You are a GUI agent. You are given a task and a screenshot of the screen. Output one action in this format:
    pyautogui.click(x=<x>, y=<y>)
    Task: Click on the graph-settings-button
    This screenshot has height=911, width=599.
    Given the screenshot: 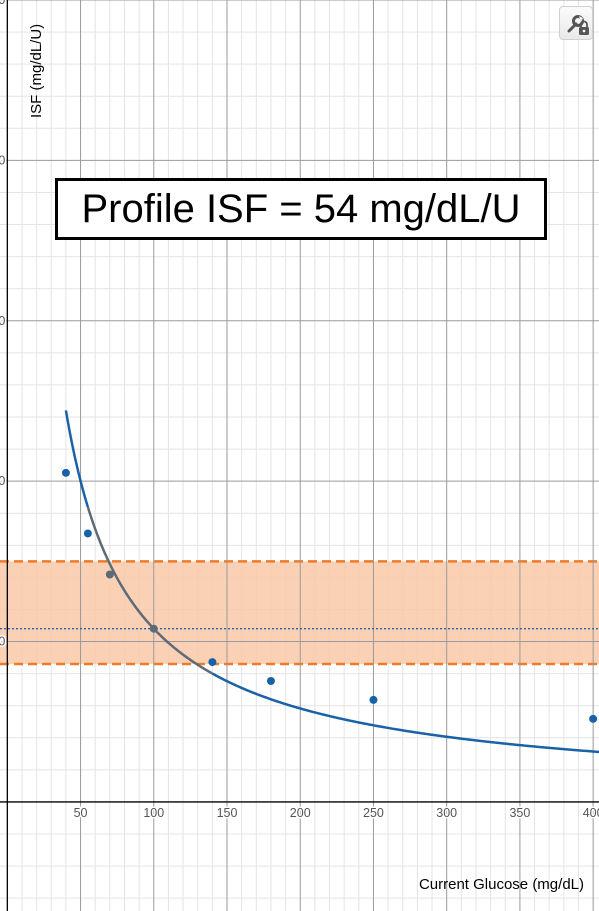 What is the action you would take?
    pyautogui.click(x=576, y=23)
    